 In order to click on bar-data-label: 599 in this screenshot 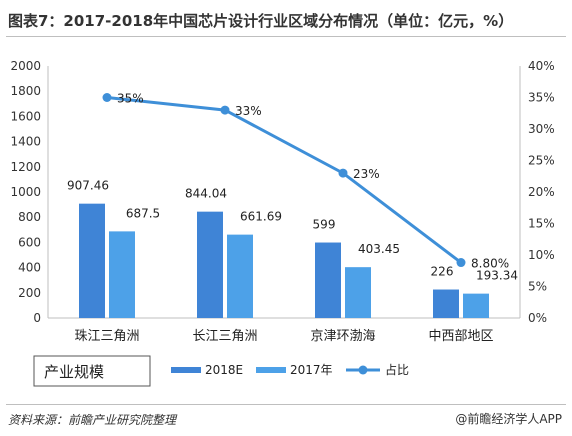, I will do `click(324, 225)`.